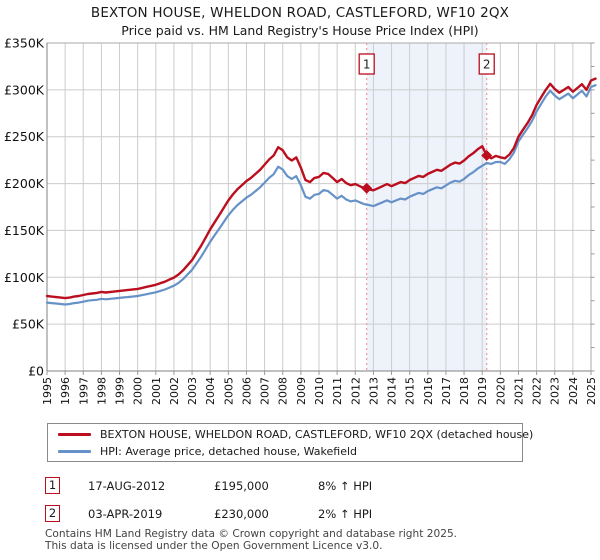 Image resolution: width=600 pixels, height=560 pixels. I want to click on x-tick-label: 2009, so click(301, 391).